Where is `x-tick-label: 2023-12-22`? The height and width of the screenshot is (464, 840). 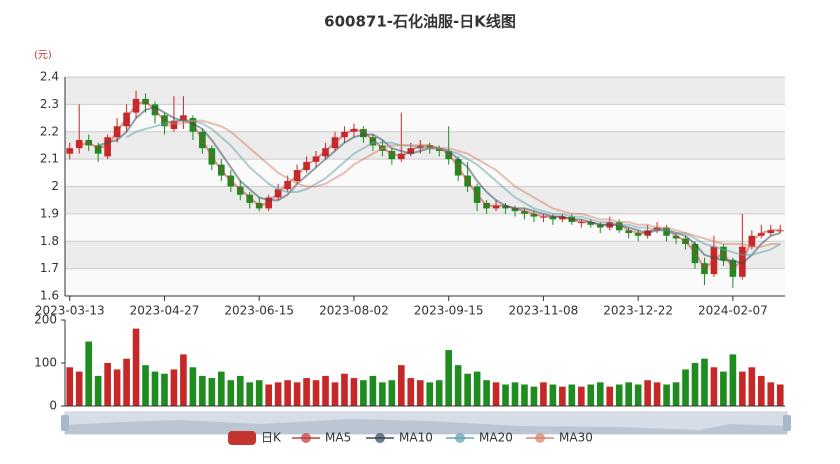 x-tick-label: 2023-12-22 is located at coordinates (638, 311).